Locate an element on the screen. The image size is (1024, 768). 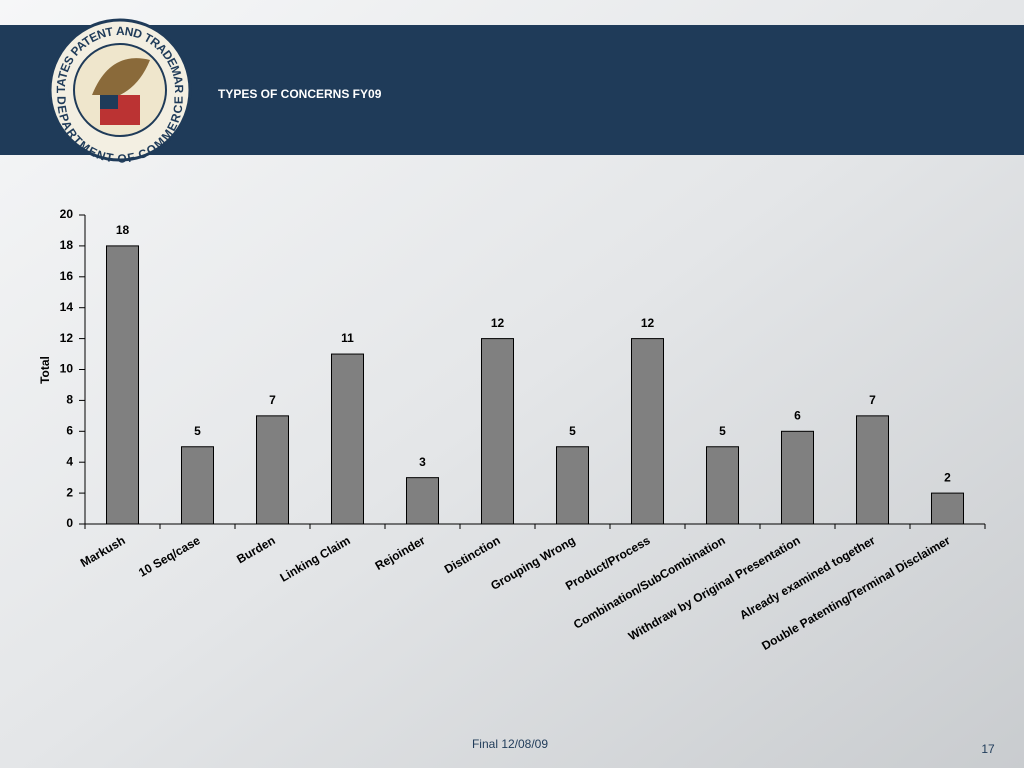
y-tick-label: 4 is located at coordinates (69, 461).